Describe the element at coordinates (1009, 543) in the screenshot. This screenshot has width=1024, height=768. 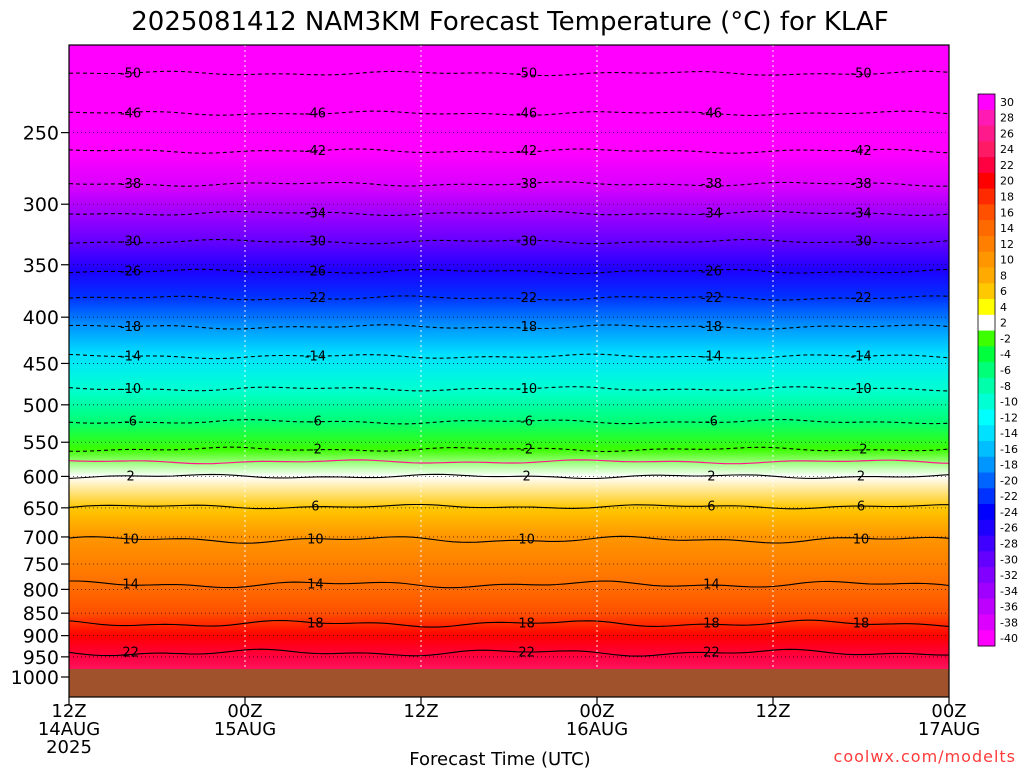
I see `colorbar-label: -28` at that location.